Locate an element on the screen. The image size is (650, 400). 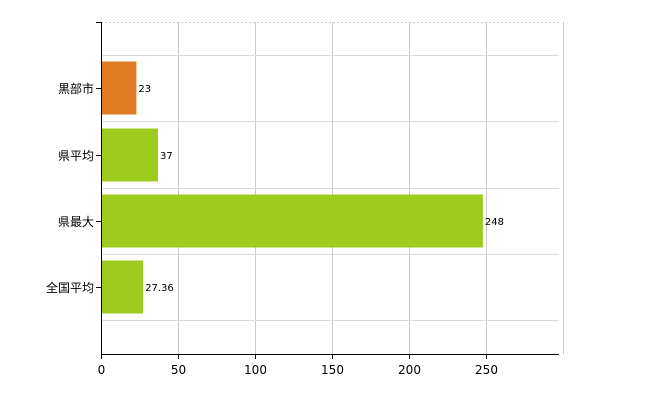
x-tick-label-200: 200 is located at coordinates (409, 370).